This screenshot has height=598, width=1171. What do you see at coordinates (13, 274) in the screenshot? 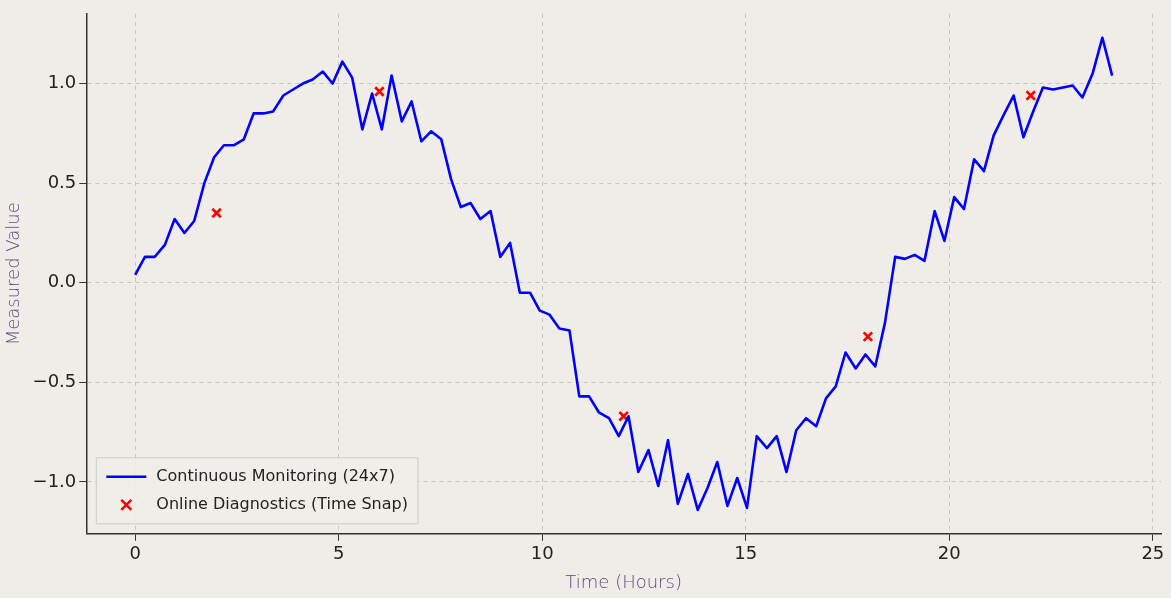
I see `y-axis-title: Measured Value` at bounding box center [13, 274].